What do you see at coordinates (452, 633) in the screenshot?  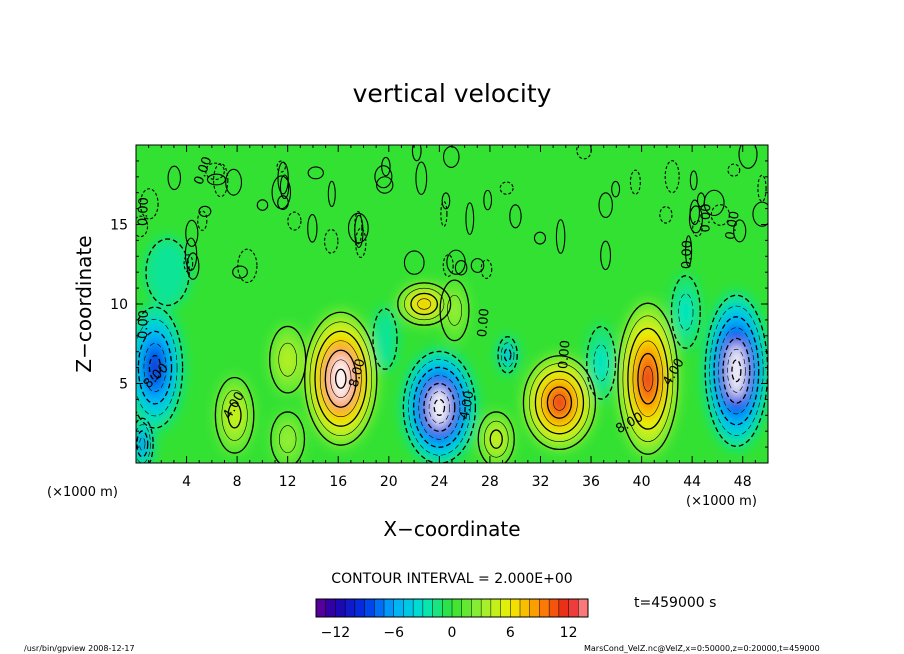 I see `colorbar-tick-label: 0` at bounding box center [452, 633].